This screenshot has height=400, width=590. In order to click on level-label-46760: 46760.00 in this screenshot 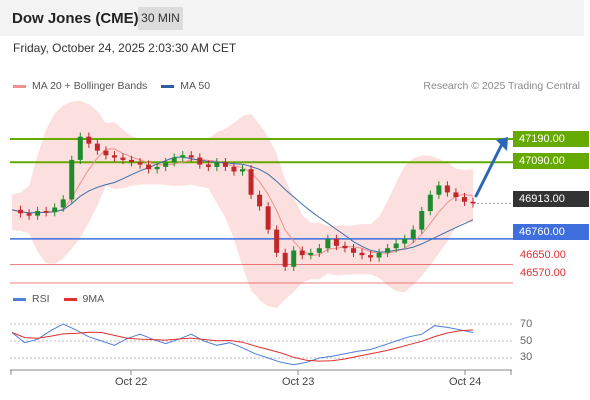, I will do `click(551, 232)`.